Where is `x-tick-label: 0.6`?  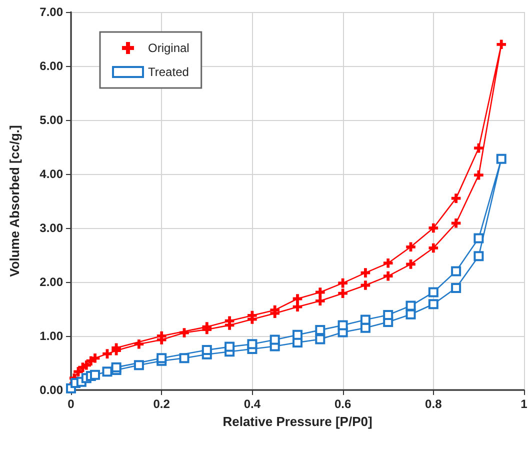
x-tick-label: 0.6 is located at coordinates (343, 404).